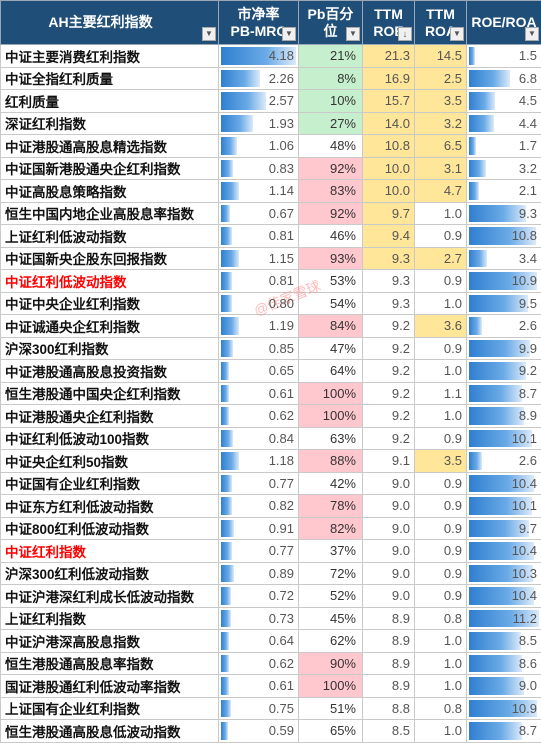  I want to click on roa-cell: 4.7, so click(441, 191).